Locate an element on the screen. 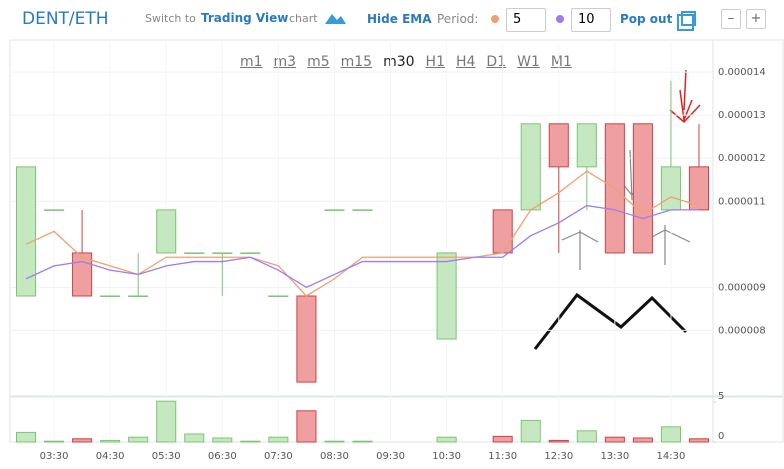 The width and height of the screenshot is (784, 469). pop-out: Pop out is located at coordinates (646, 19).